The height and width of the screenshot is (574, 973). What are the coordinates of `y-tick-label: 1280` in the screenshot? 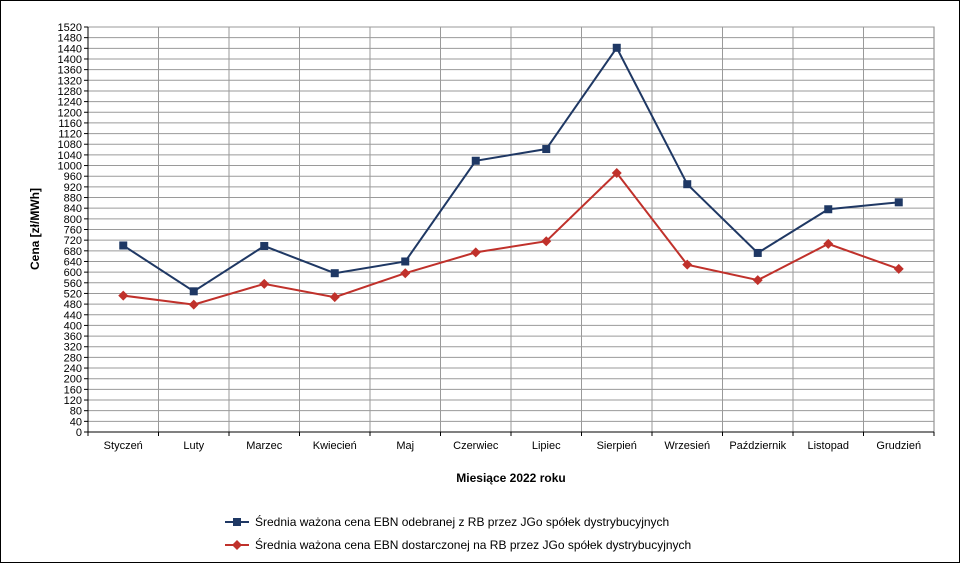 It's located at (70, 92).